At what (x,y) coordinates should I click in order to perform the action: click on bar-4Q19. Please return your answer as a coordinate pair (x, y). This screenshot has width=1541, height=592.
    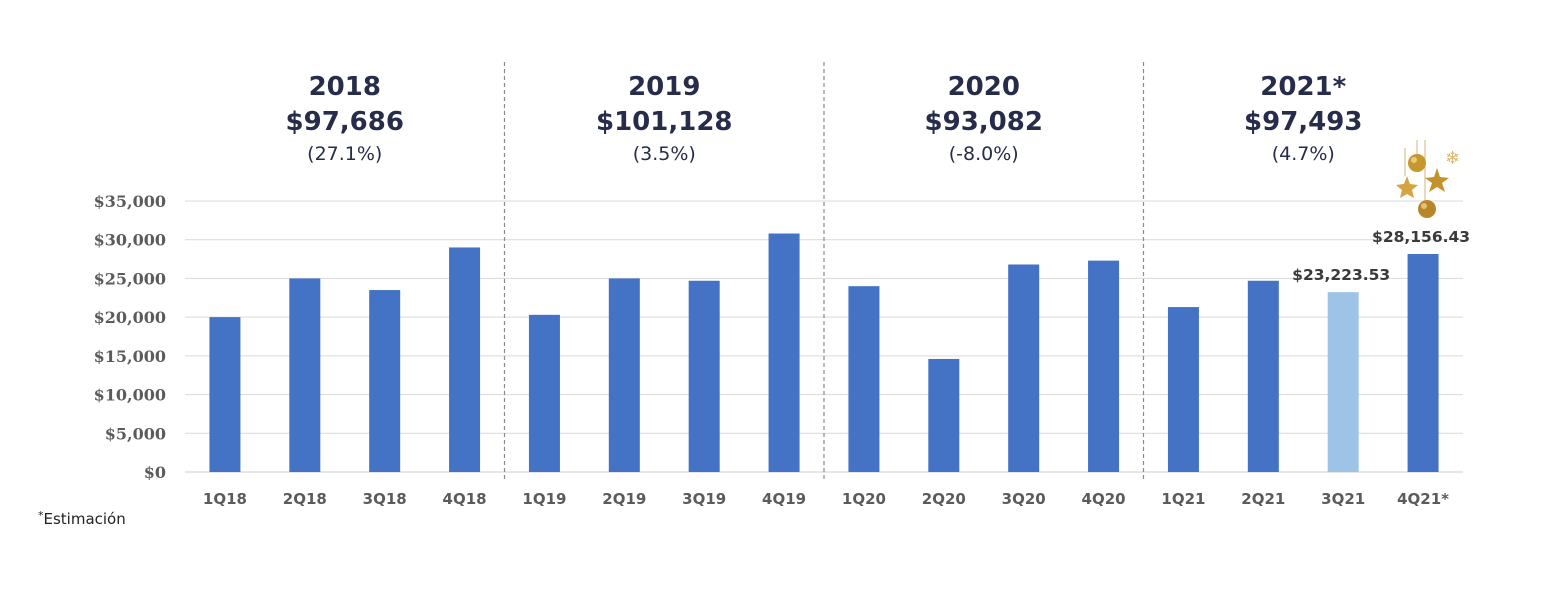
    Looking at the image, I should click on (784, 352).